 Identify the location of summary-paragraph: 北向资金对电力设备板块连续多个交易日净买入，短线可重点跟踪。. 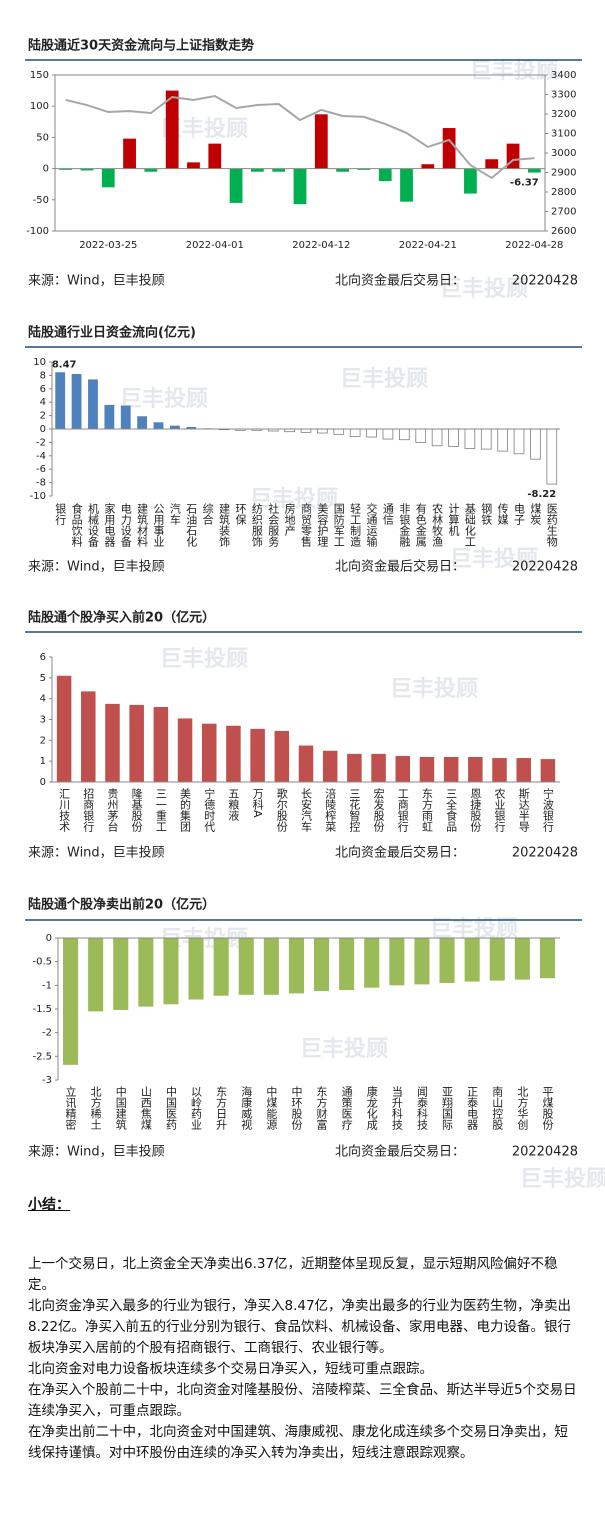
(230, 1369).